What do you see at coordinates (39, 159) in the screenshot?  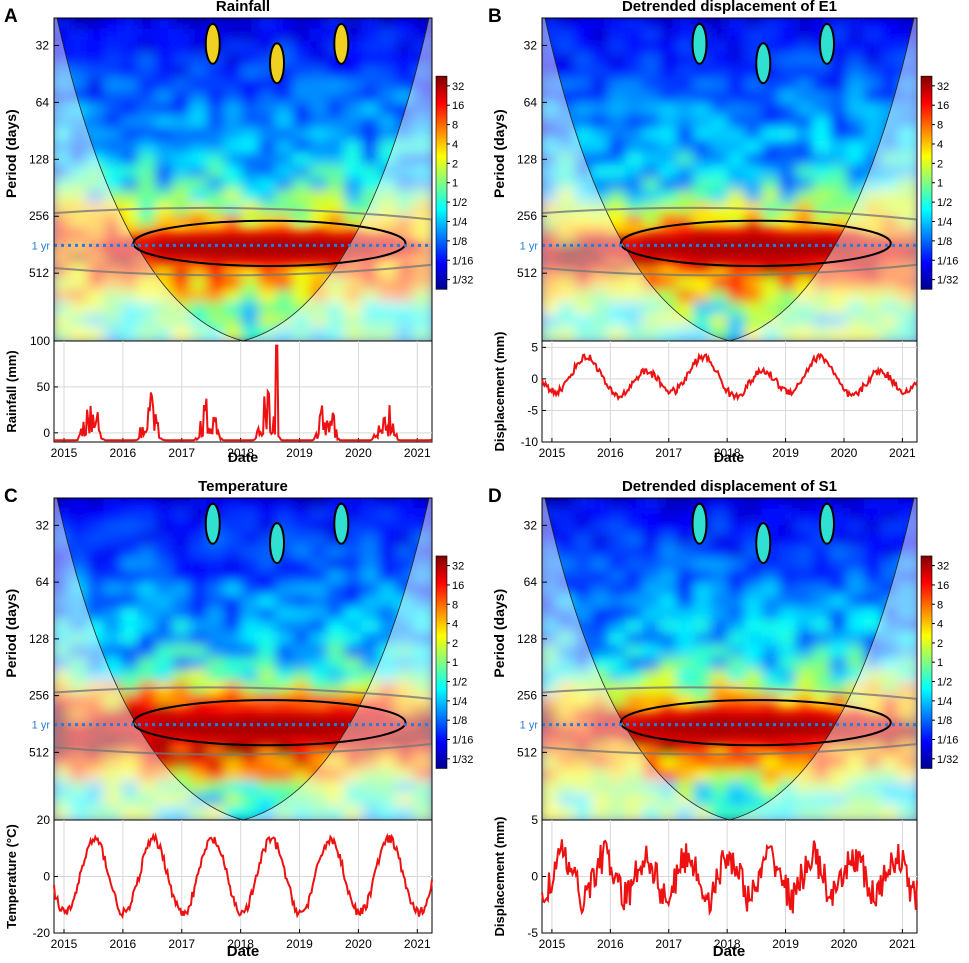 I see `period-tick-label: 128` at bounding box center [39, 159].